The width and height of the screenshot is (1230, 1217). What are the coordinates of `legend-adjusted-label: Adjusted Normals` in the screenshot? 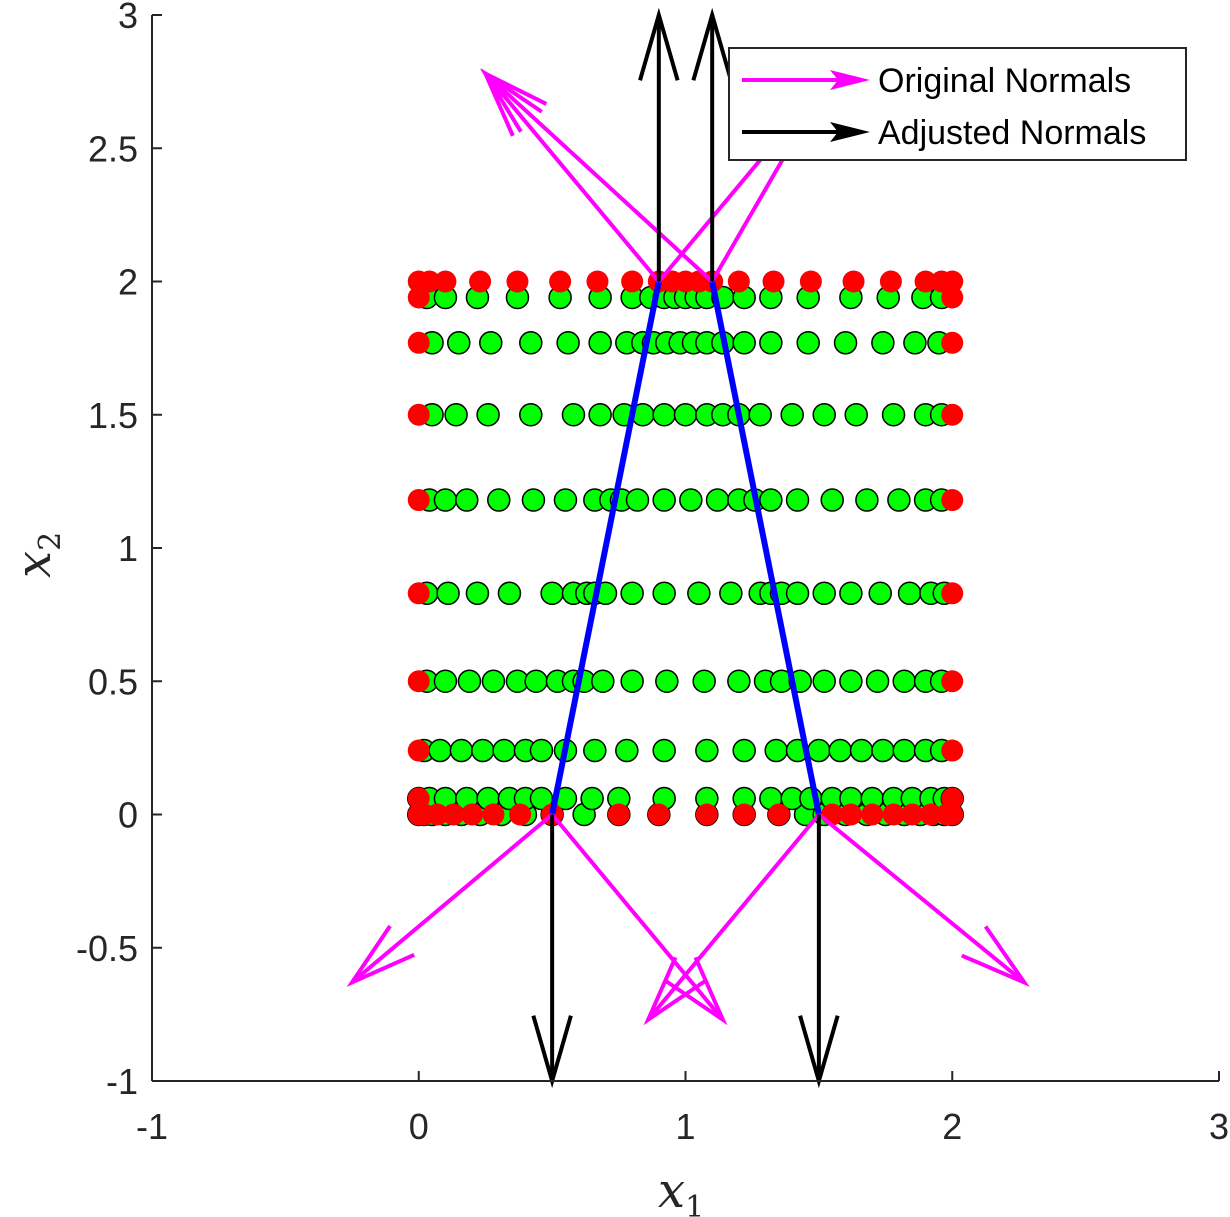 It's located at (1012, 133).